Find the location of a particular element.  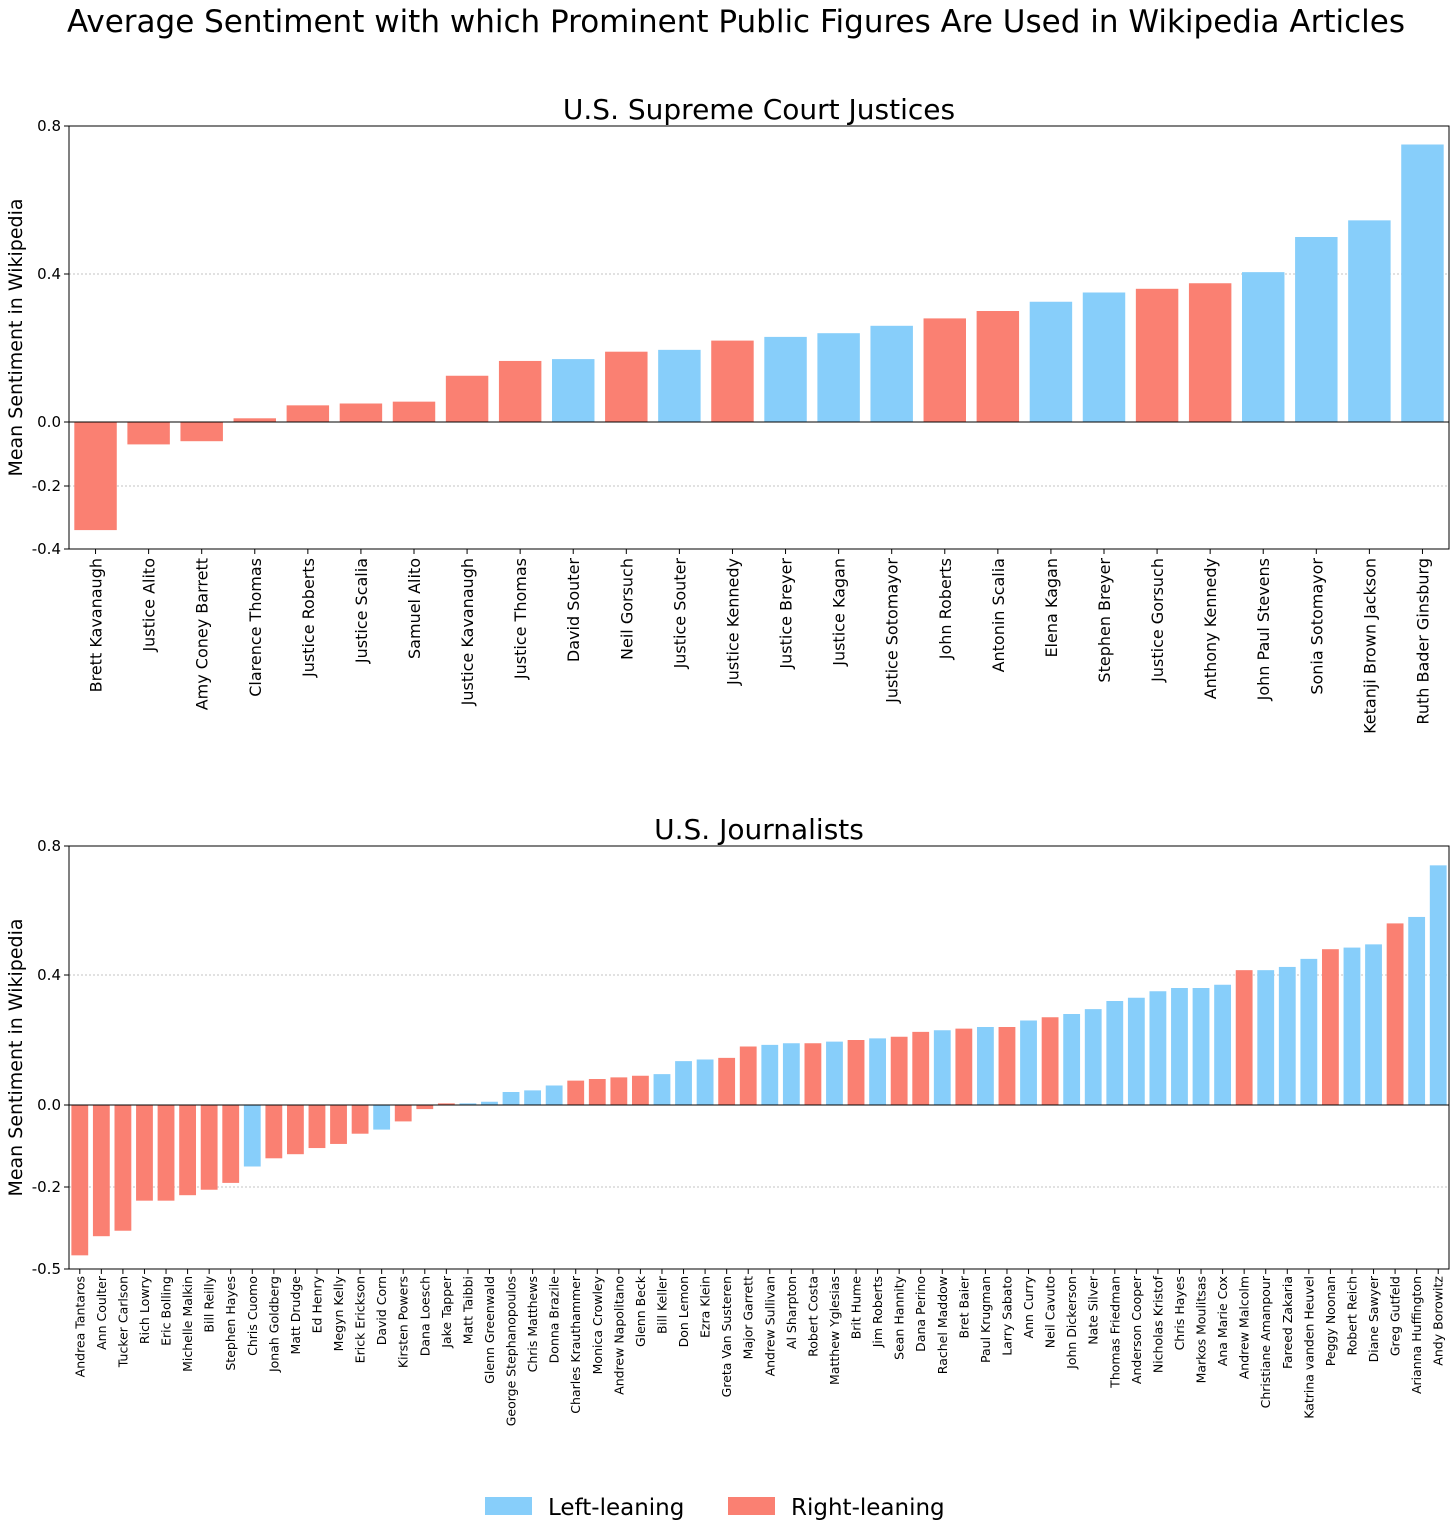

x-tick-label: Ezra Klein is located at coordinates (705, 1307).